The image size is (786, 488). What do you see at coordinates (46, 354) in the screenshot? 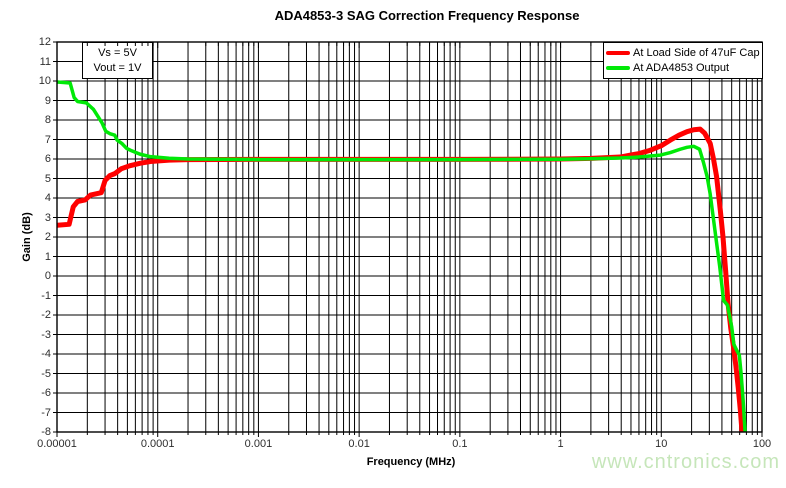
I see `y-tick-label: -4` at bounding box center [46, 354].